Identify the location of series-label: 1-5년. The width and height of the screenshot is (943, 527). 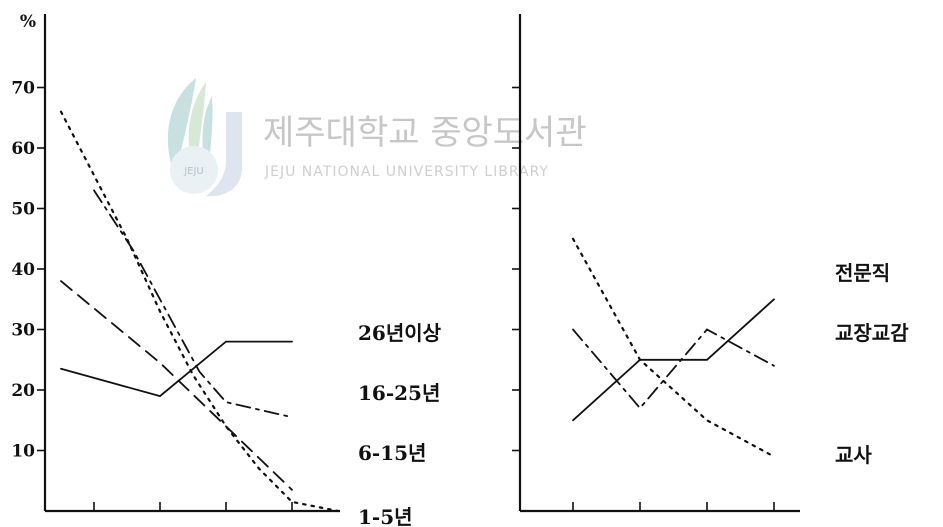
(385, 516).